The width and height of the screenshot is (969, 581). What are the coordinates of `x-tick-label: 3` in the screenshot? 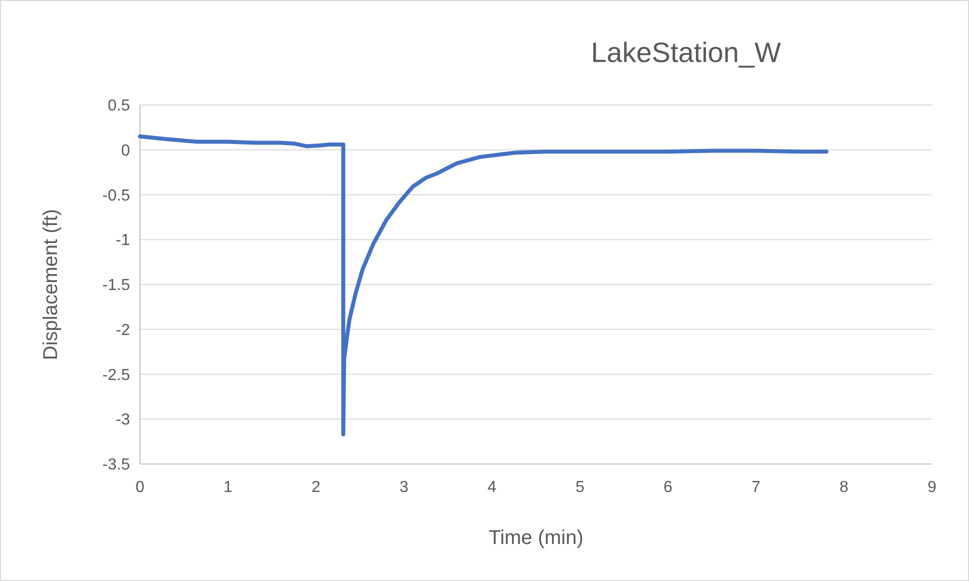 It's located at (404, 487).